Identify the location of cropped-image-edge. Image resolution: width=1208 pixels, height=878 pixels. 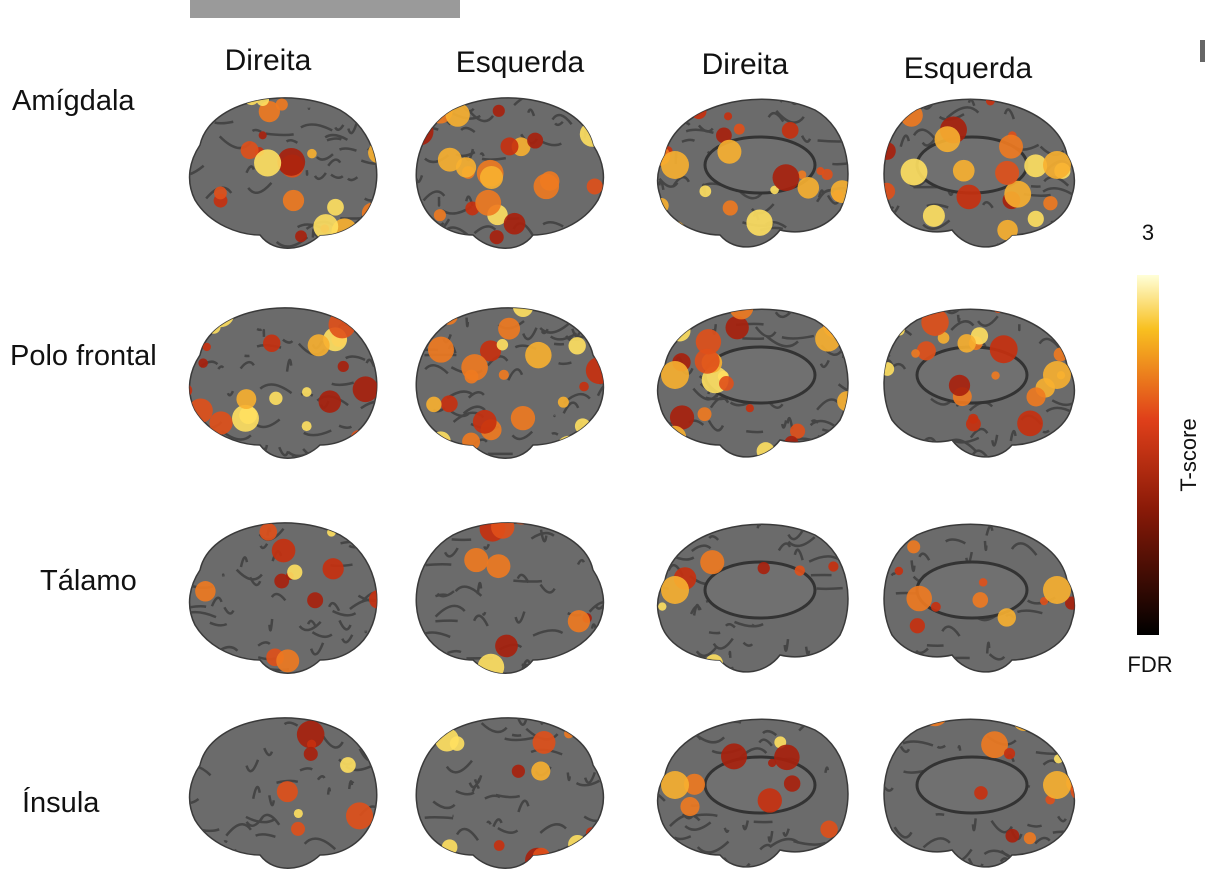
(325, 9).